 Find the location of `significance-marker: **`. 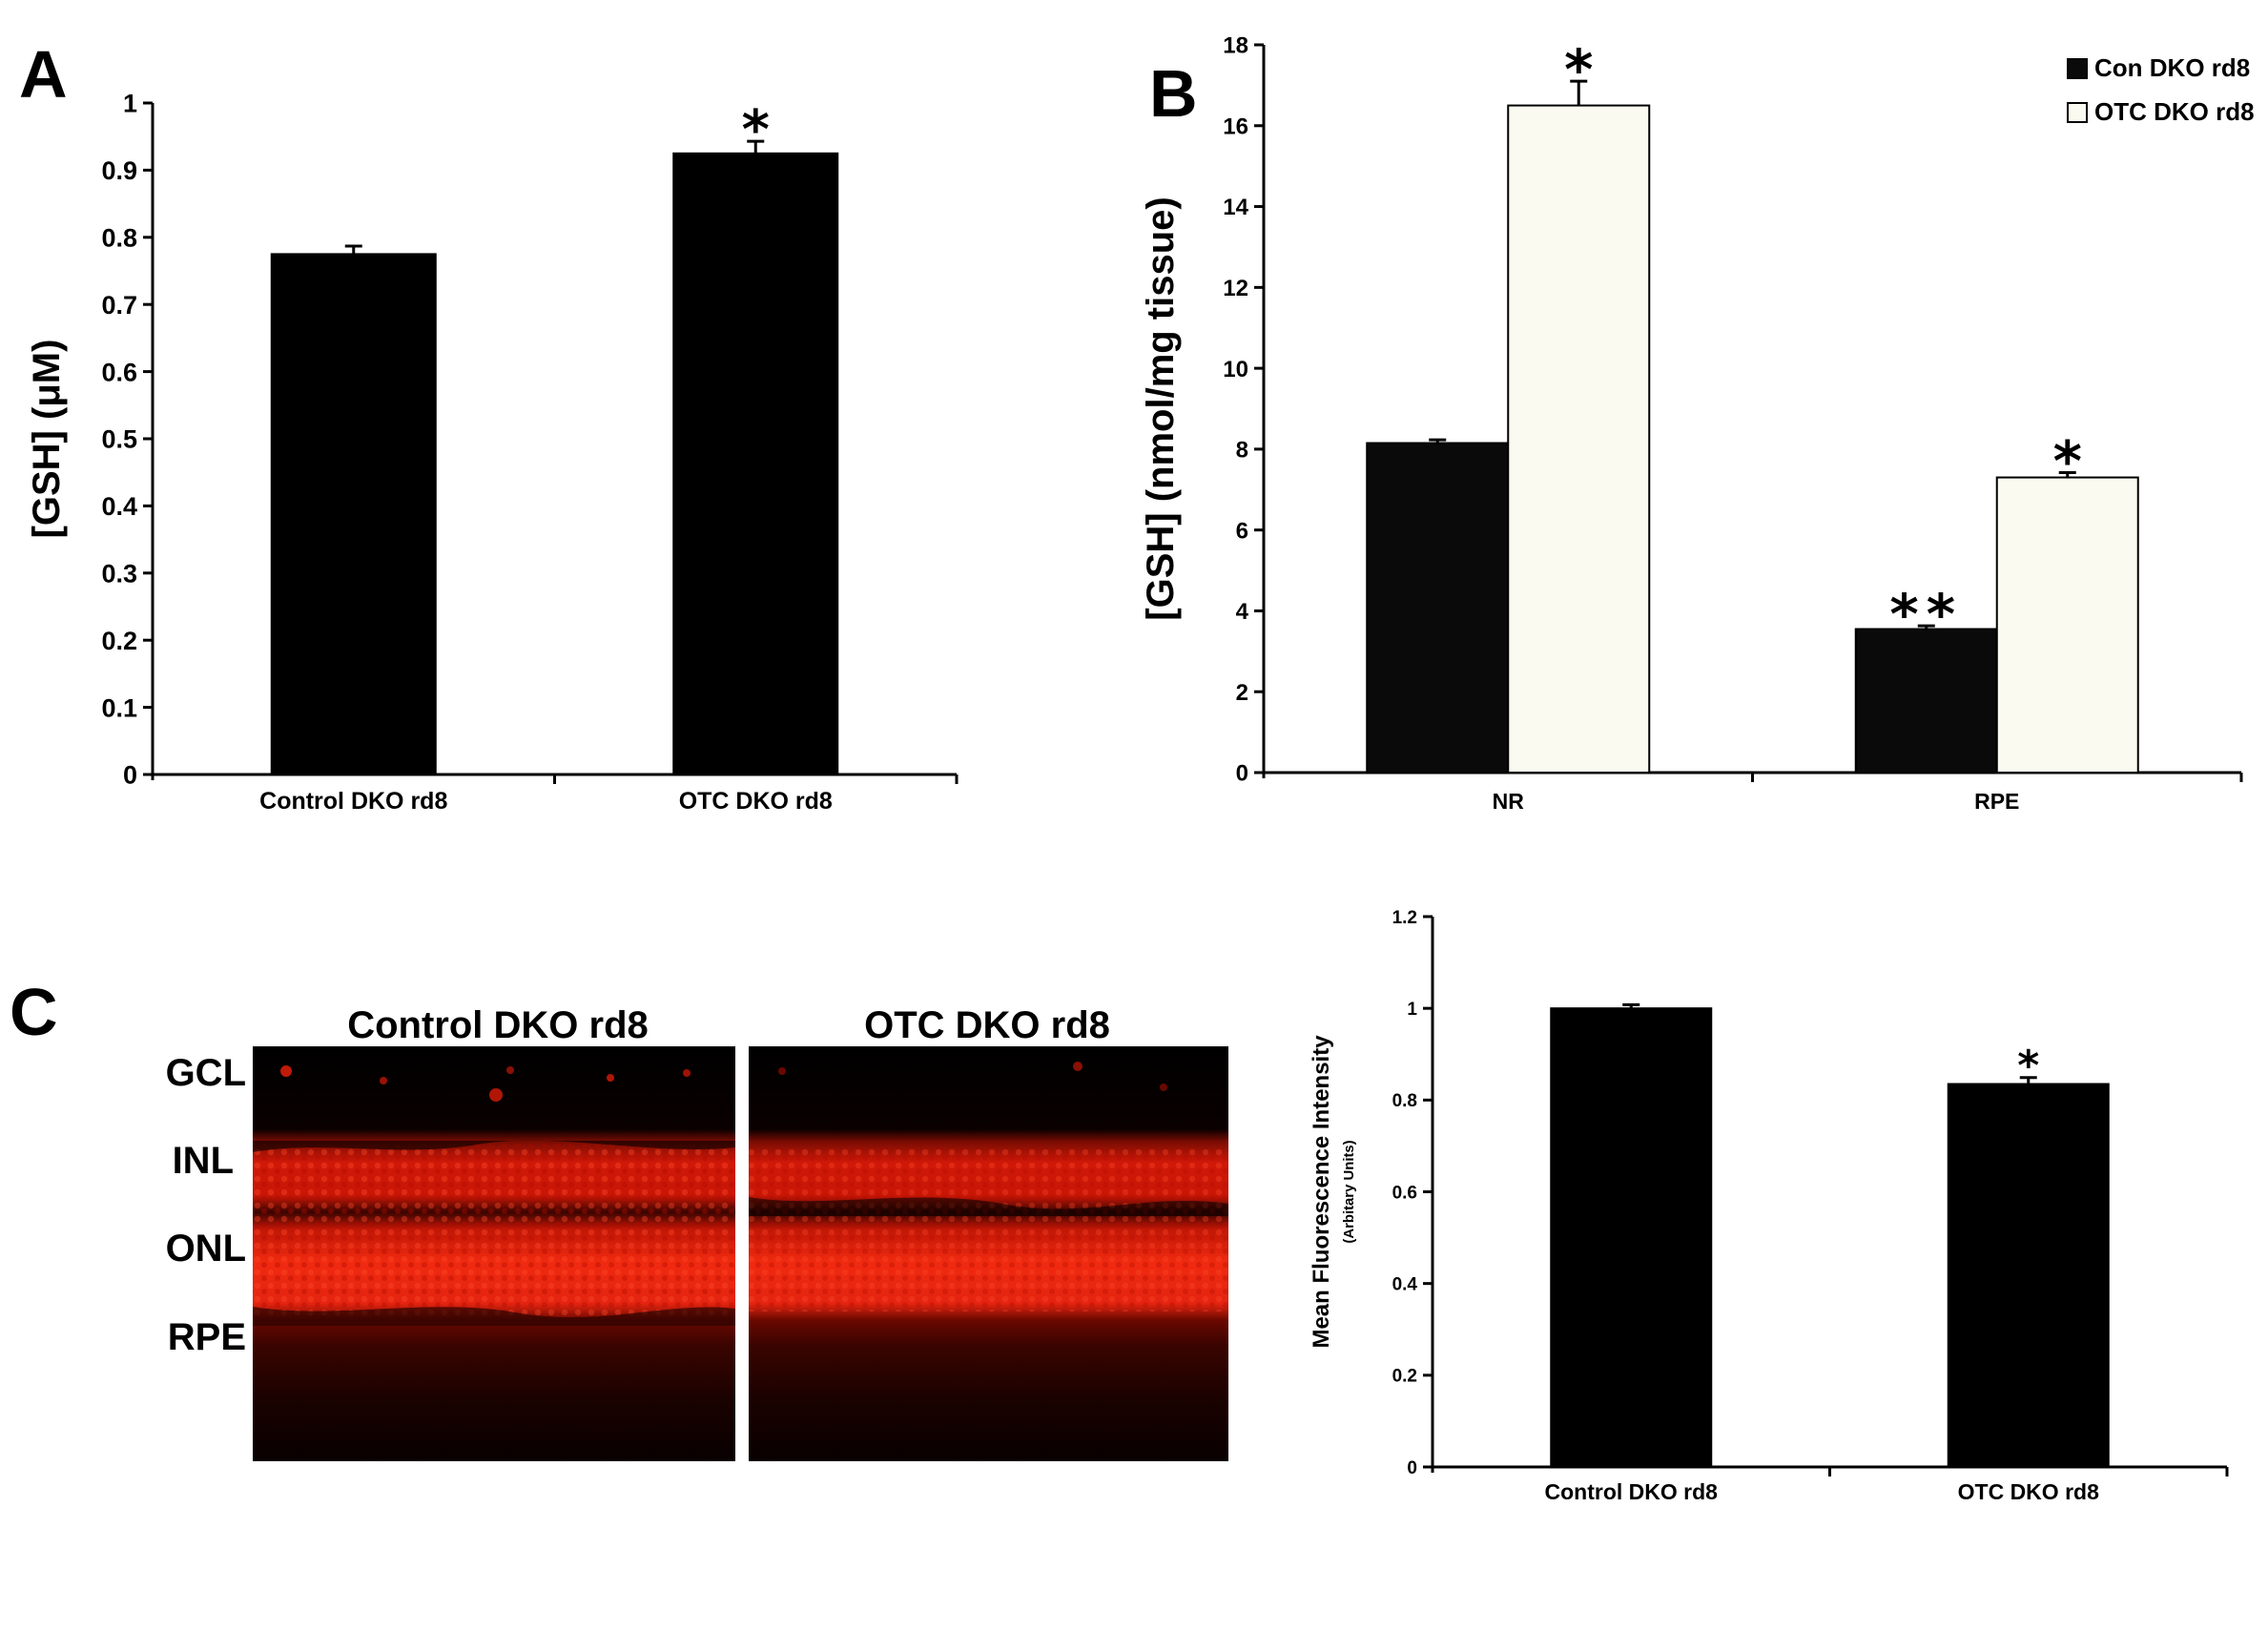

significance-marker: ** is located at coordinates (1926, 614).